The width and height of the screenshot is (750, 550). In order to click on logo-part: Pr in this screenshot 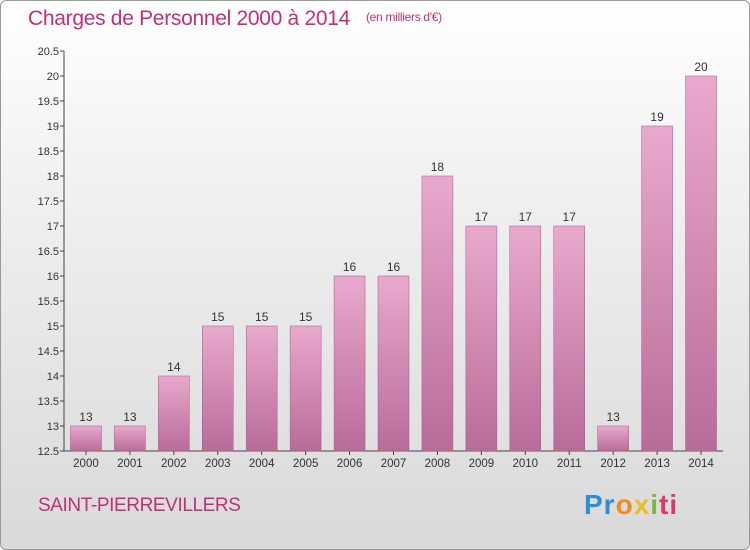, I will do `click(600, 504)`.